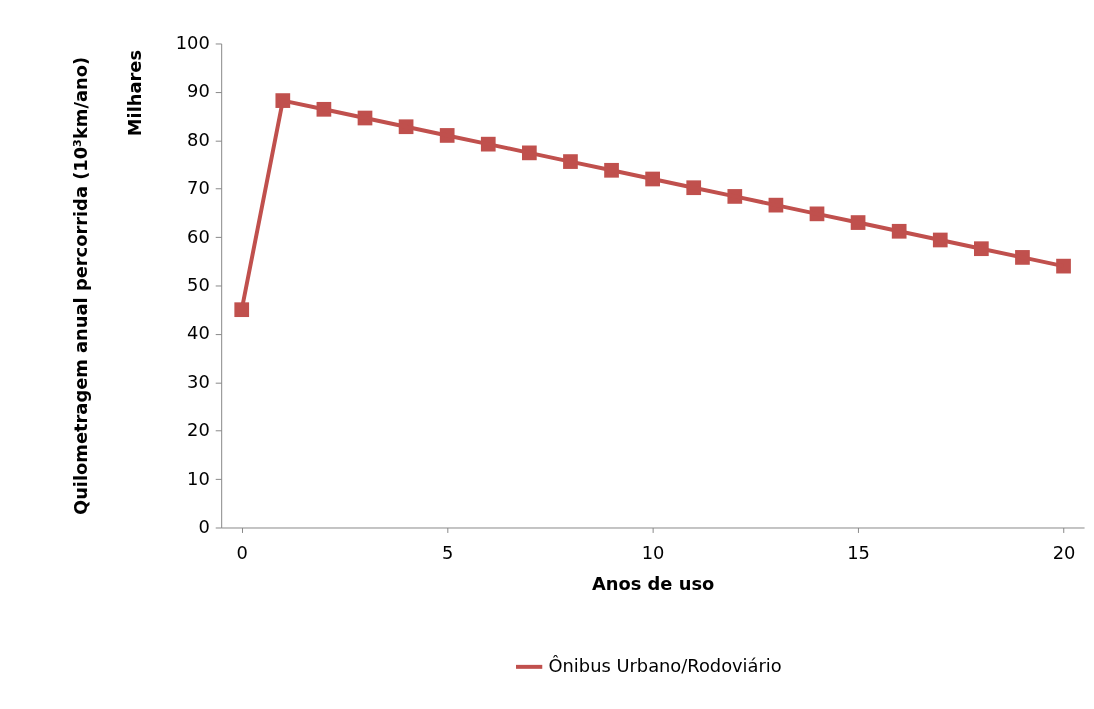  What do you see at coordinates (198, 333) in the screenshot?
I see `y-tick-label: 40` at bounding box center [198, 333].